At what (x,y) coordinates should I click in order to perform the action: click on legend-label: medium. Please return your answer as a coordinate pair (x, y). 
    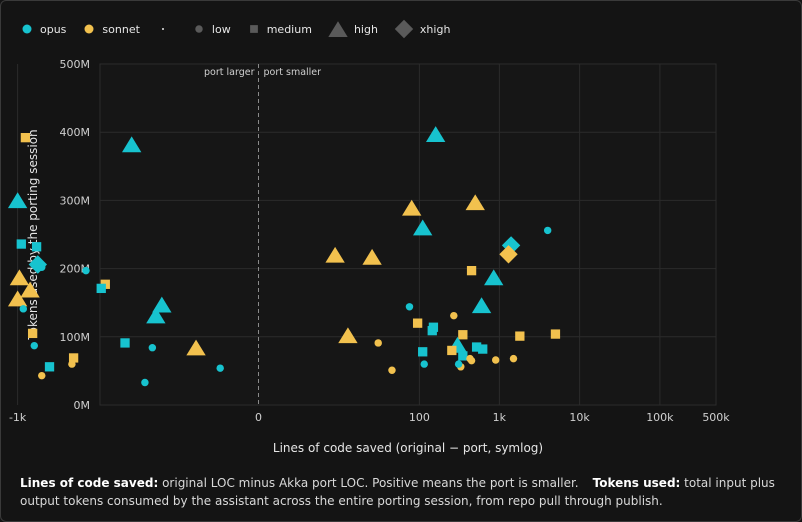
    Looking at the image, I should click on (289, 29).